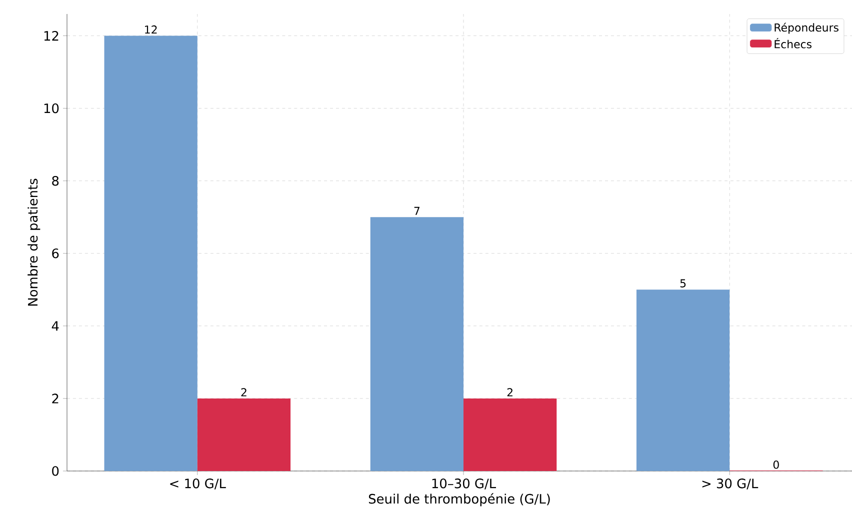  I want to click on legend-label: Échecs, so click(793, 43).